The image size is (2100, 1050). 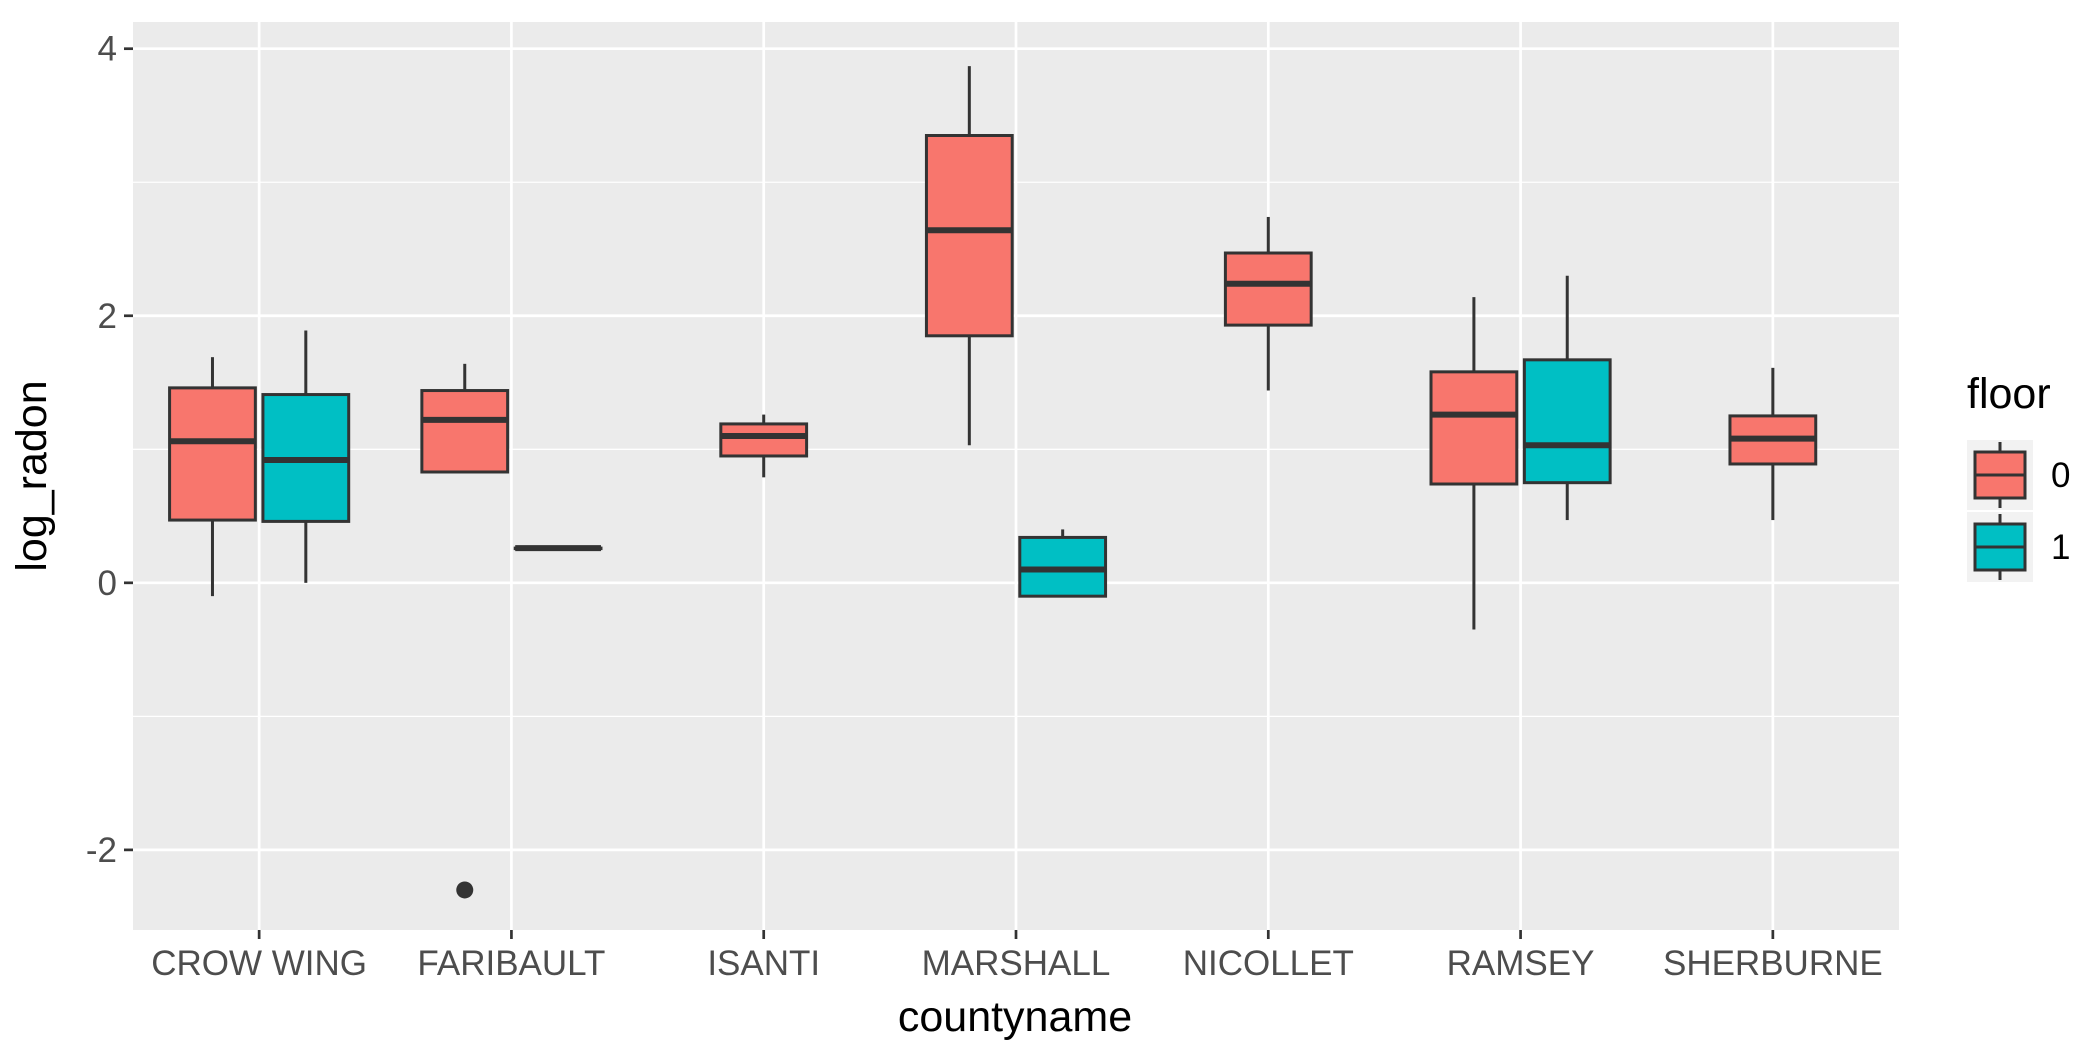 I want to click on legend-label: 1, so click(x=2060, y=547).